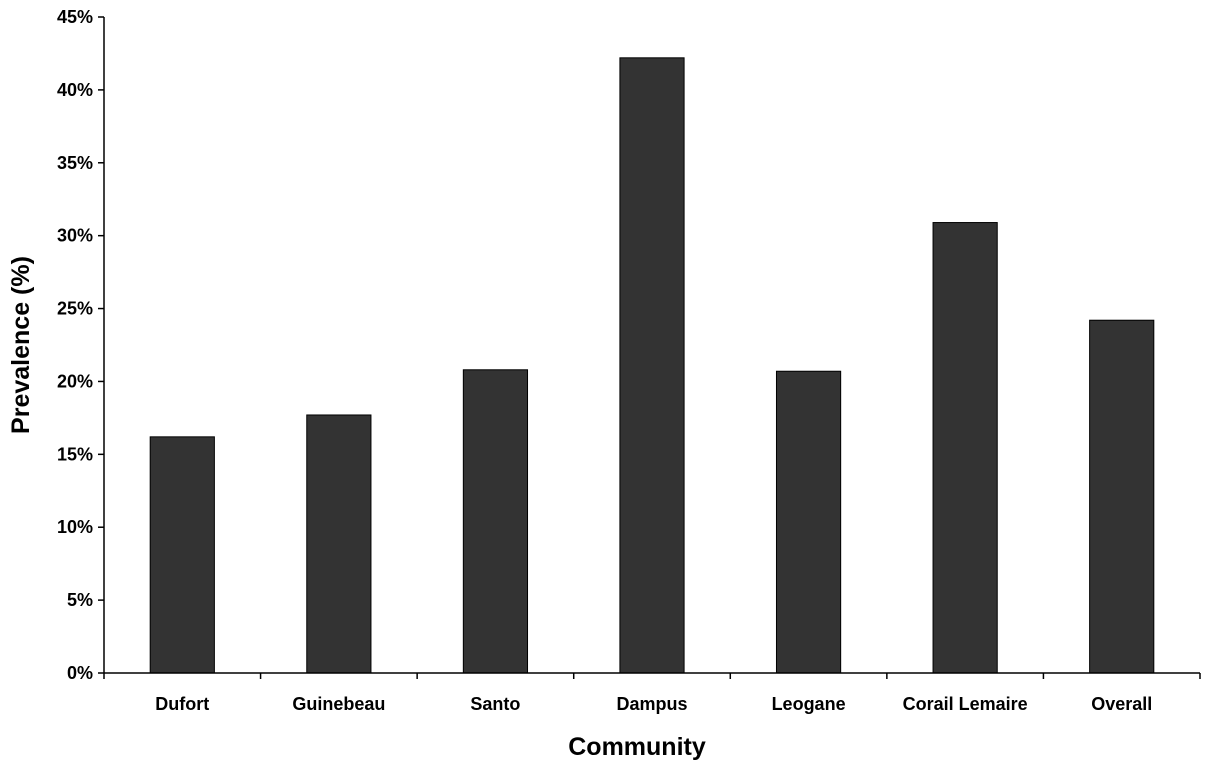 Image resolution: width=1205 pixels, height=762 pixels. What do you see at coordinates (75, 90) in the screenshot?
I see `y-tick-label: 40%` at bounding box center [75, 90].